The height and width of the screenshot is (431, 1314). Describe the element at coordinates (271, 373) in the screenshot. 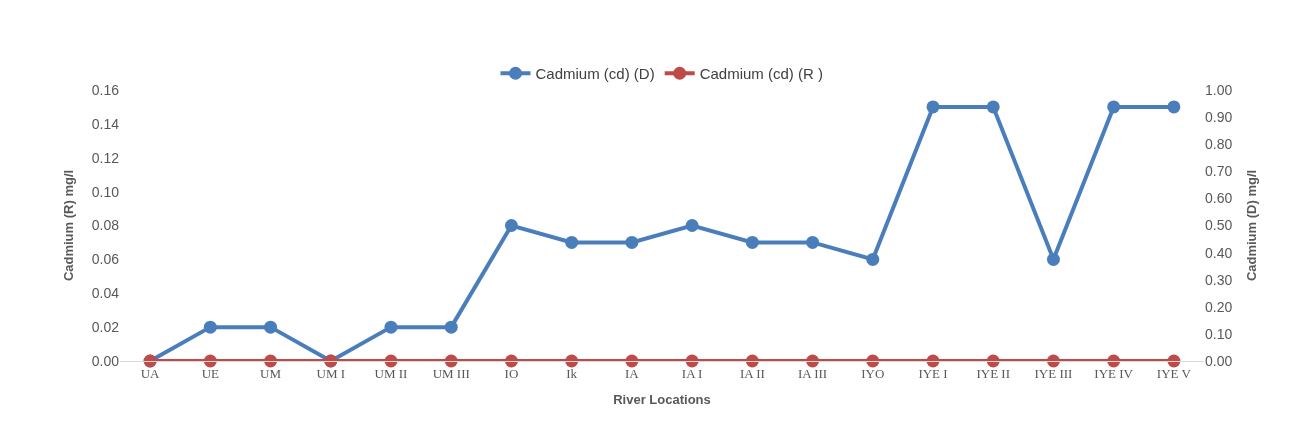

I see `x-tick-label: UM` at that location.